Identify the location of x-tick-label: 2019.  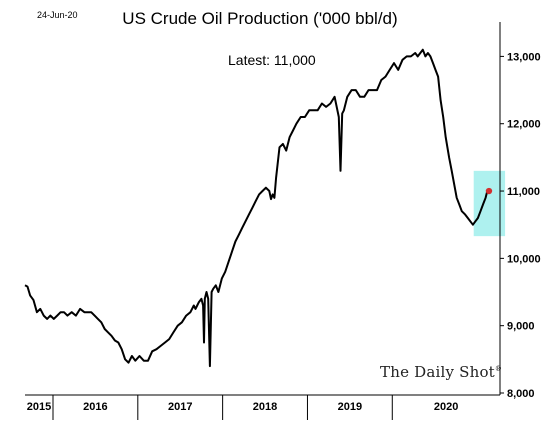
(350, 407).